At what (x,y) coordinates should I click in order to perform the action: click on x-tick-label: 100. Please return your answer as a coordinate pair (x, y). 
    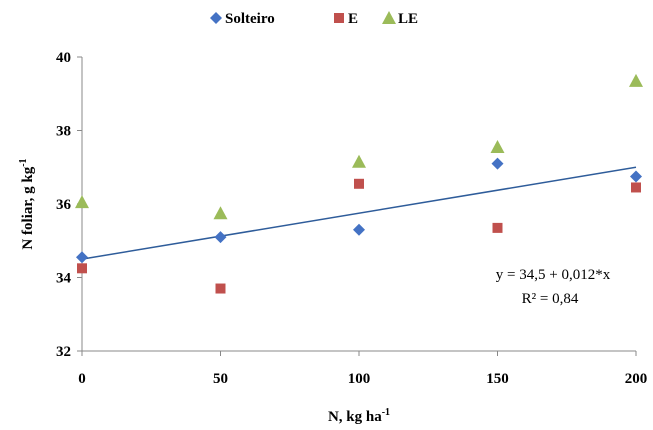
    Looking at the image, I should click on (359, 379).